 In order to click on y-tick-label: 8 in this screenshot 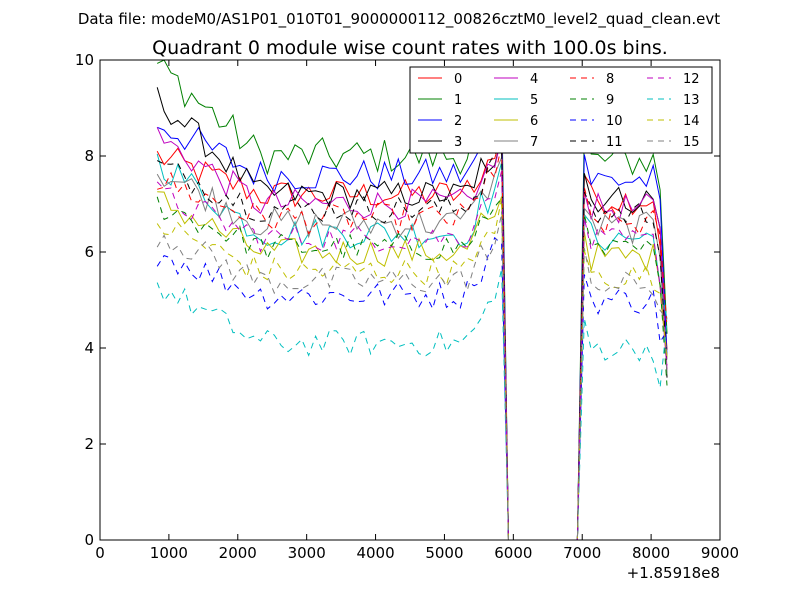, I will do `click(89, 156)`.